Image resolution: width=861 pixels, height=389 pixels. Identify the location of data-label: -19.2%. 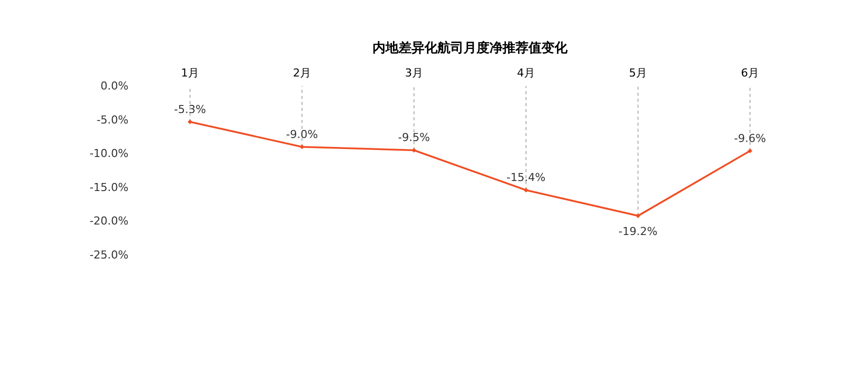
(638, 231).